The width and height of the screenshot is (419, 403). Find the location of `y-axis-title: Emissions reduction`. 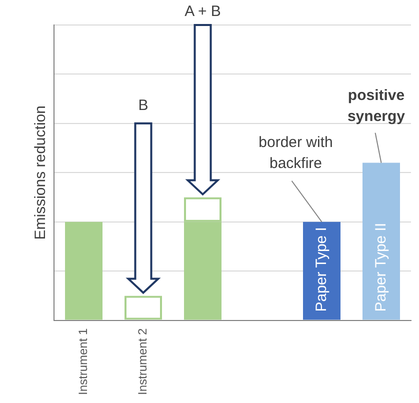

y-axis-title: Emissions reduction is located at coordinates (41, 173).